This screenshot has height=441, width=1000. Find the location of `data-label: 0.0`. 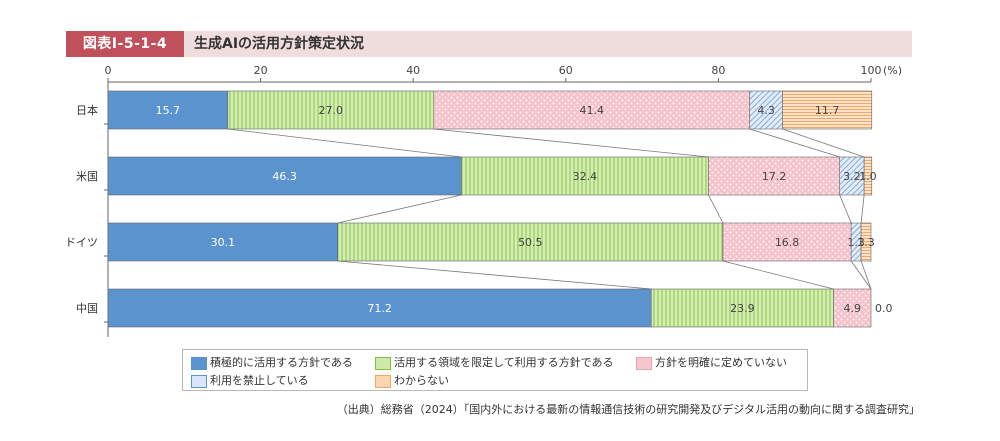

data-label: 0.0 is located at coordinates (884, 308).